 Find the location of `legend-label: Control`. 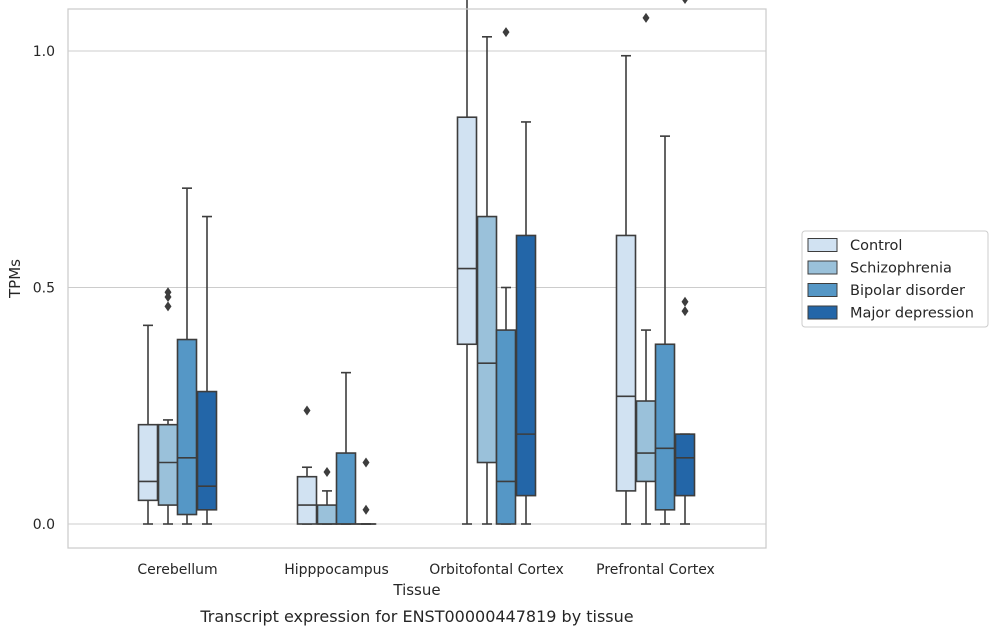

legend-label: Control is located at coordinates (876, 246).